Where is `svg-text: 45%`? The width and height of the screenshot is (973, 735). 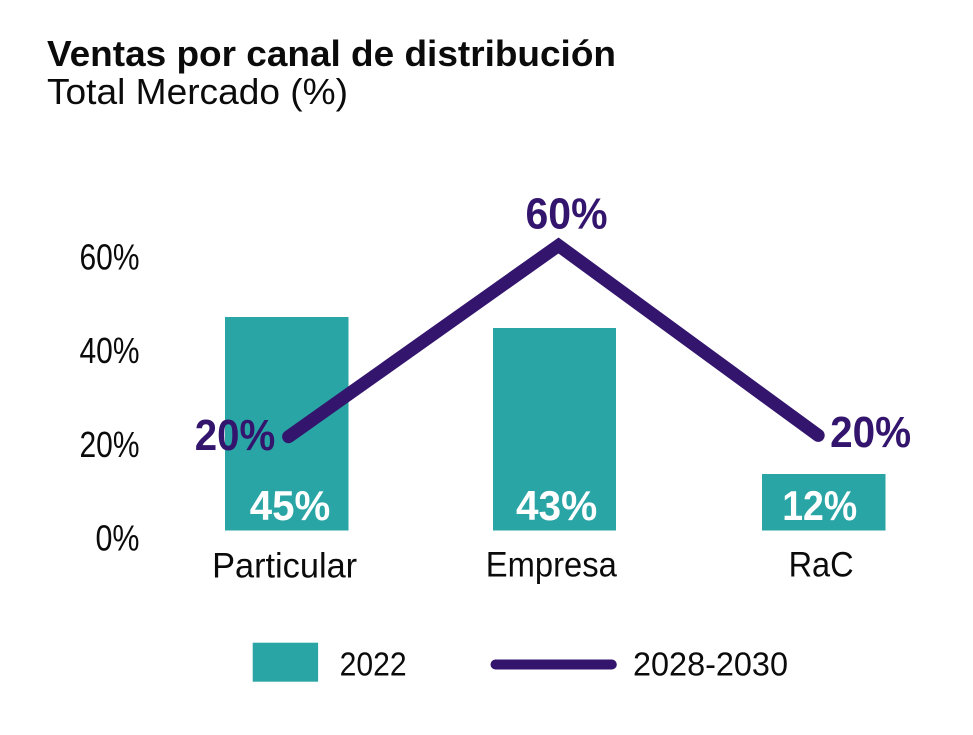 svg-text: 45% is located at coordinates (290, 505).